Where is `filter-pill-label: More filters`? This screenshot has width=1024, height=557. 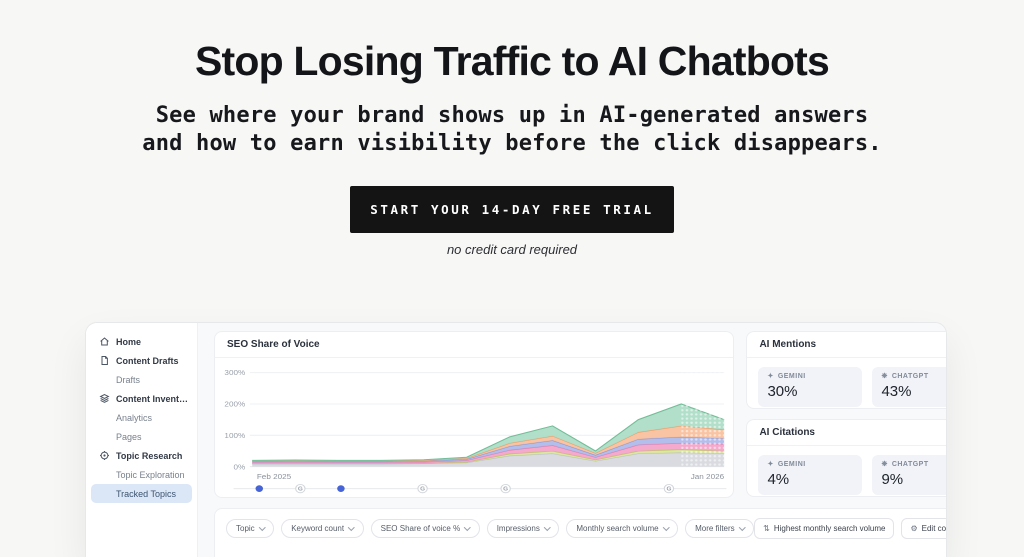 filter-pill-label: More filters is located at coordinates (715, 528).